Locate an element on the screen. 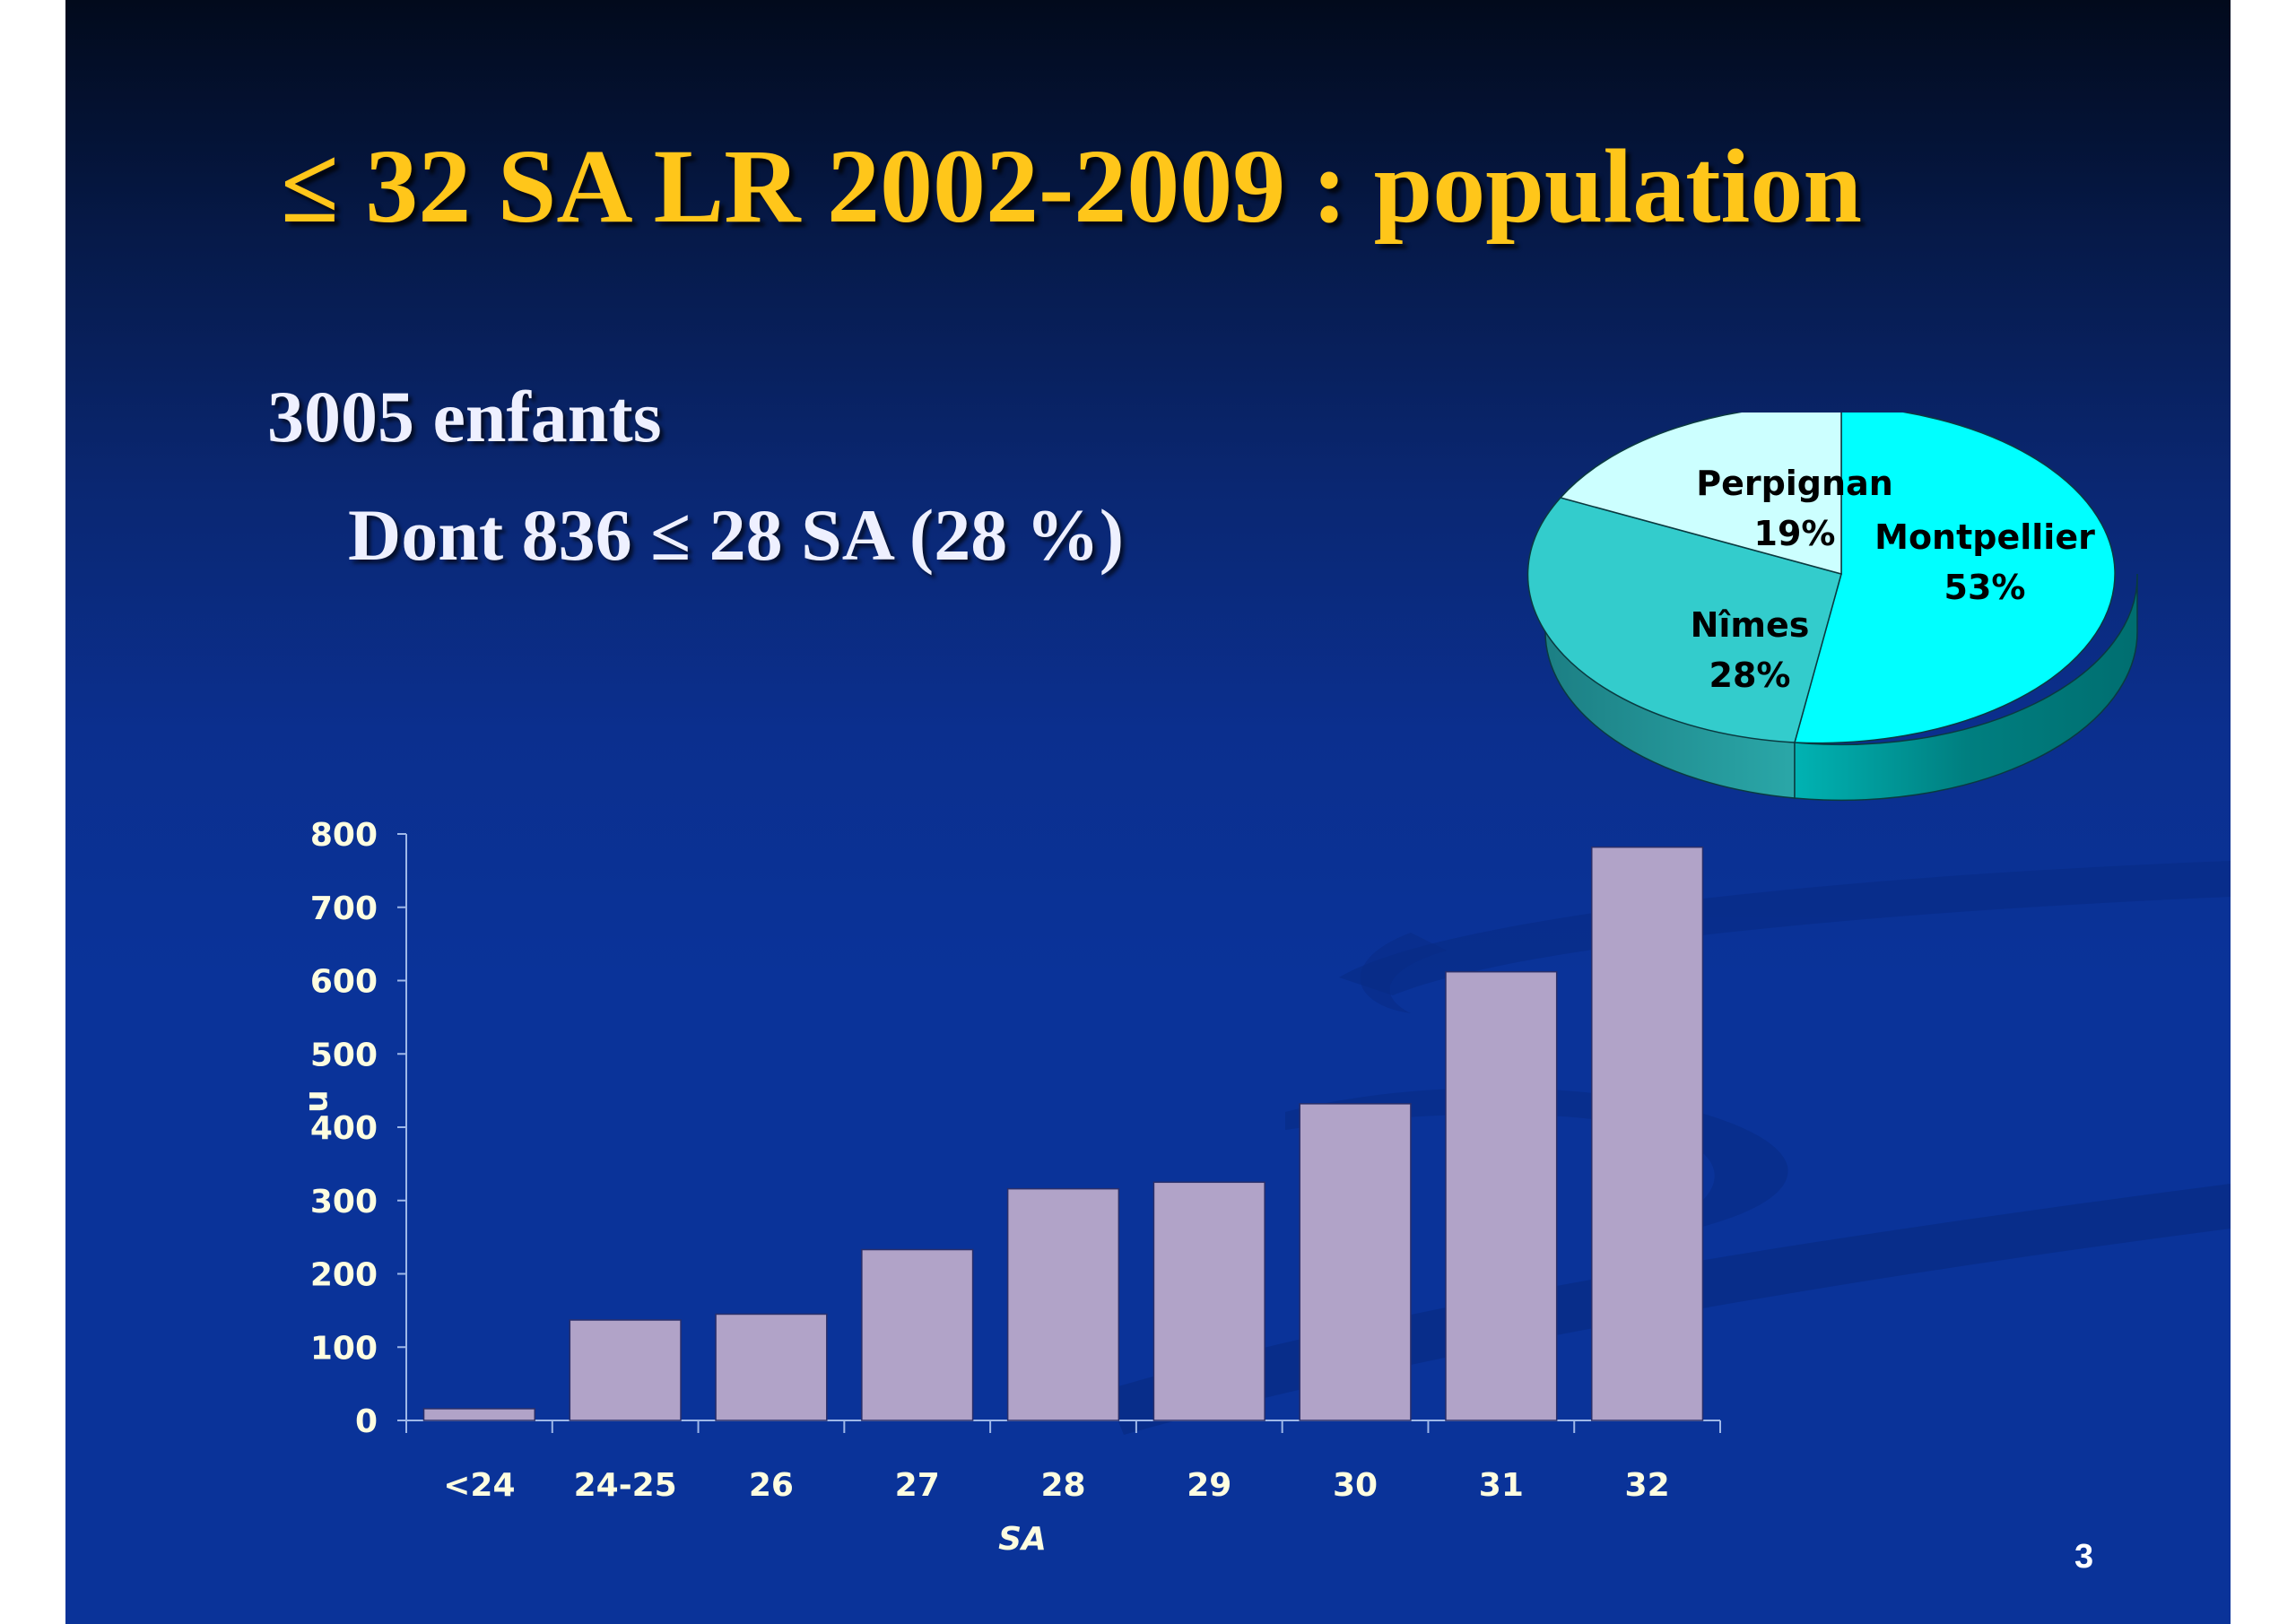 This screenshot has height=1624, width=2296. pie-slice-perpignan is located at coordinates (1700, 494).